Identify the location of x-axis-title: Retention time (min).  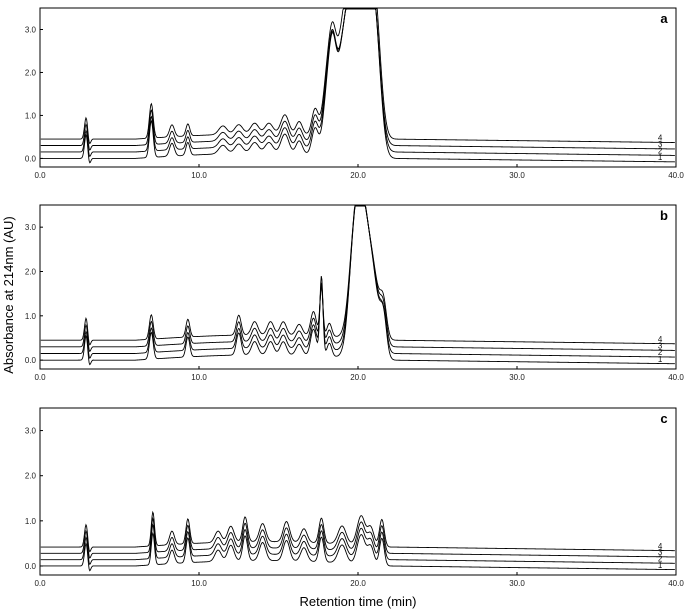
(357, 601).